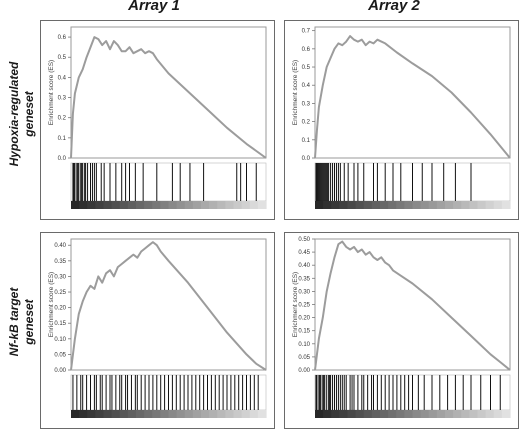  I want to click on y-tick-label: 0.25, so click(60, 293).